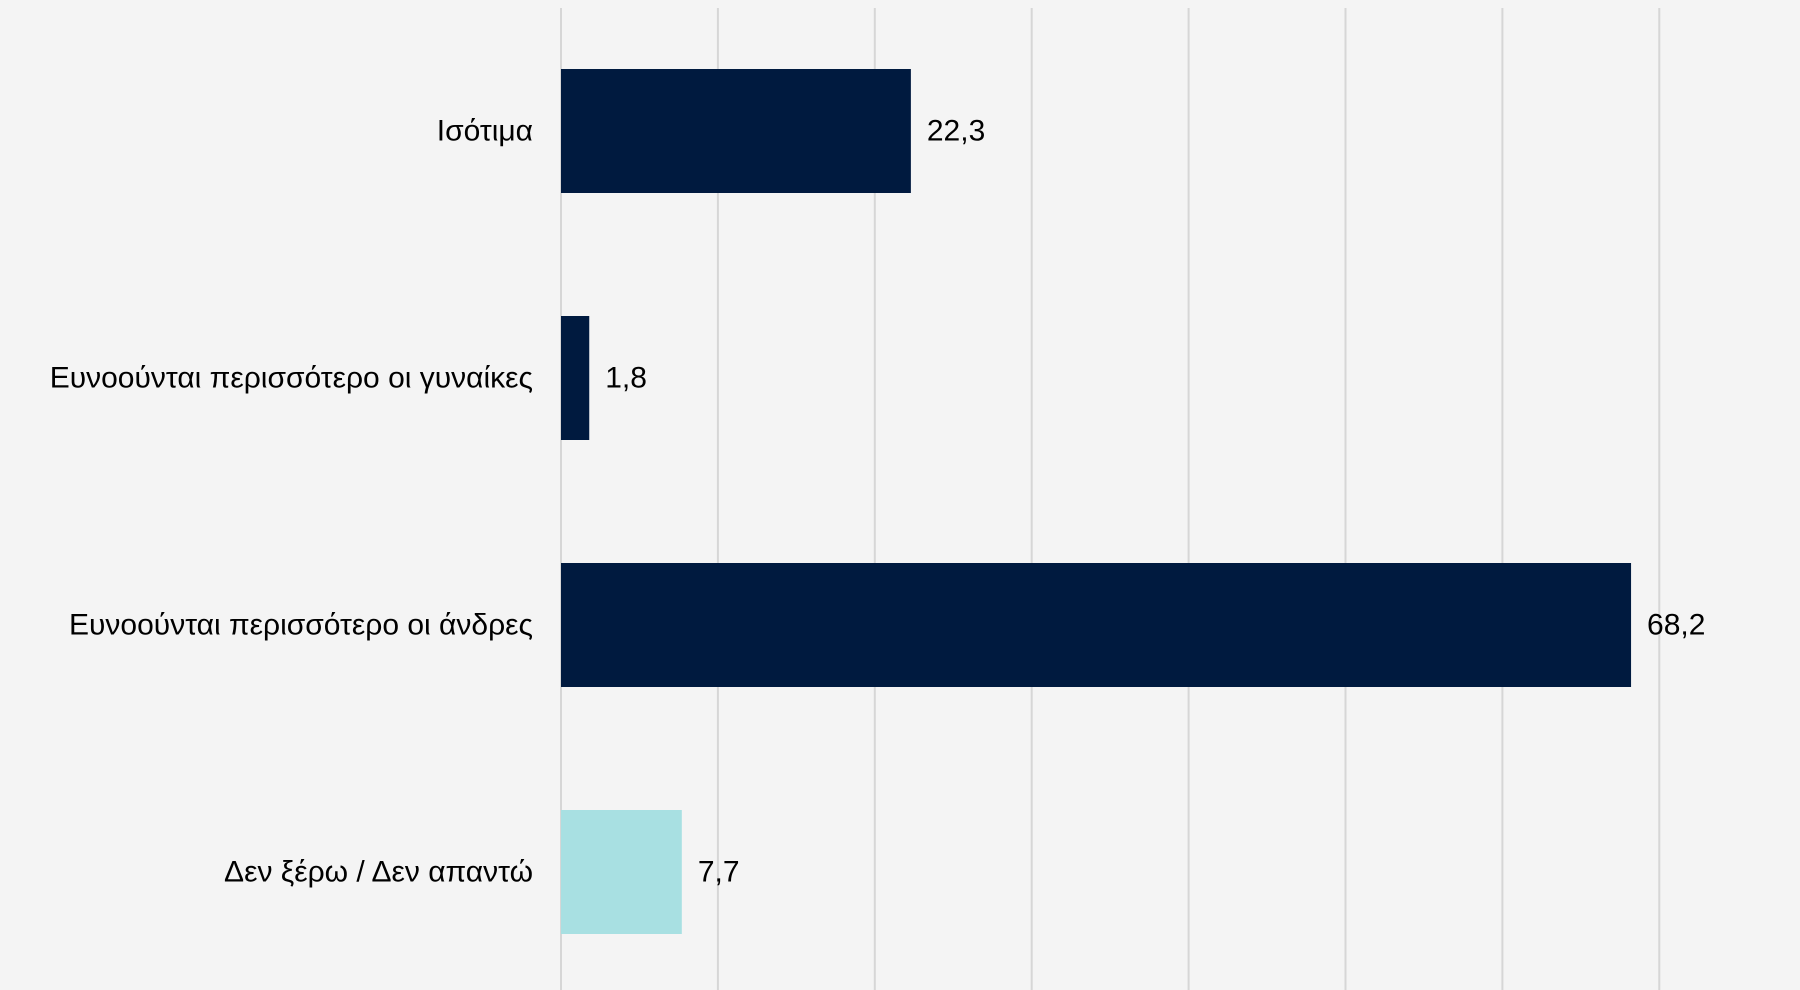  I want to click on value-label-1: 22,3, so click(956, 131).